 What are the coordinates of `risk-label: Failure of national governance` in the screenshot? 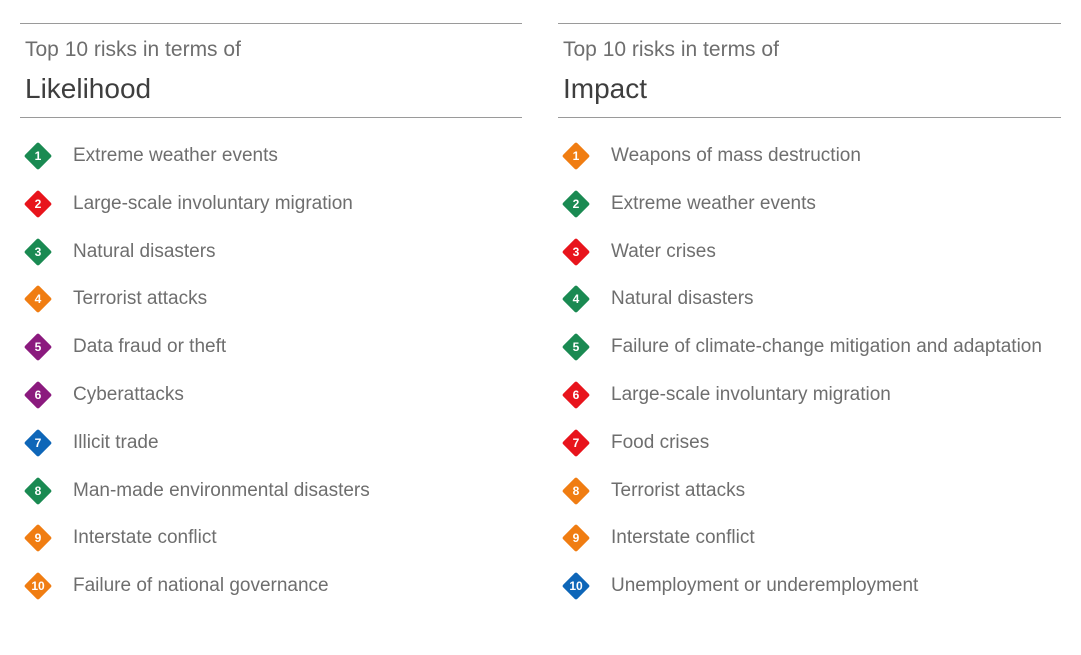 It's located at (201, 586).